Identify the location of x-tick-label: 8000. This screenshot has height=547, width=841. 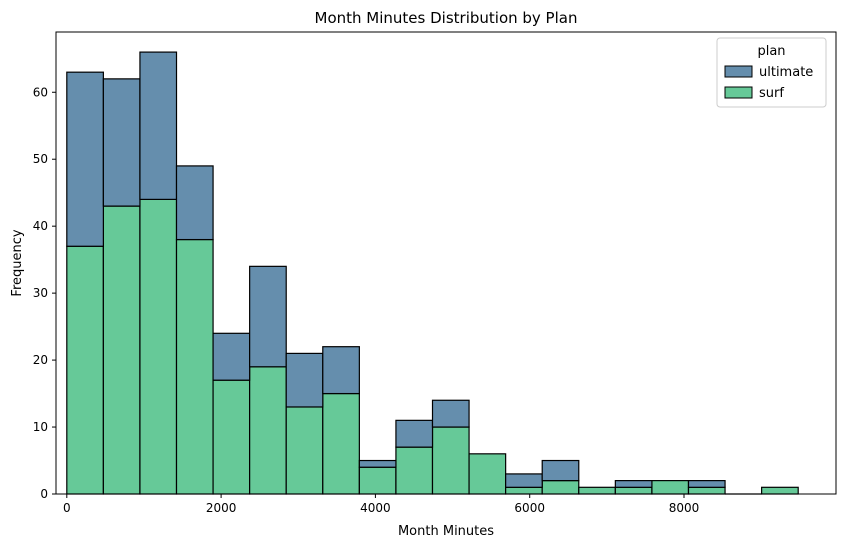
(684, 508).